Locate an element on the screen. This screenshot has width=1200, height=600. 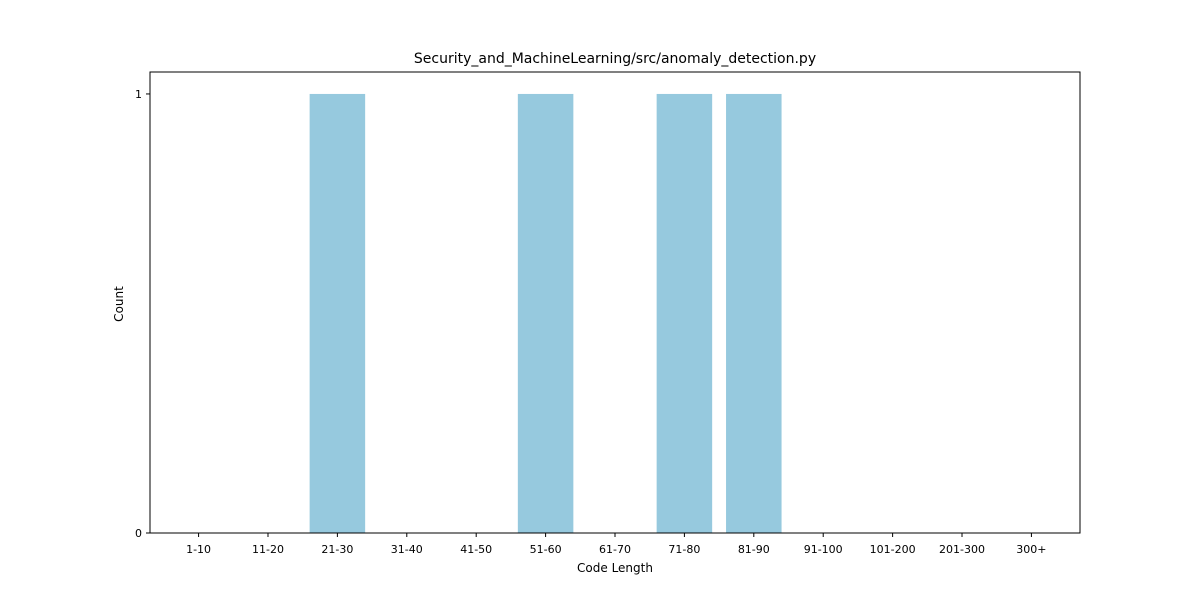
x-tick-label-201-300: 201-300 is located at coordinates (962, 549).